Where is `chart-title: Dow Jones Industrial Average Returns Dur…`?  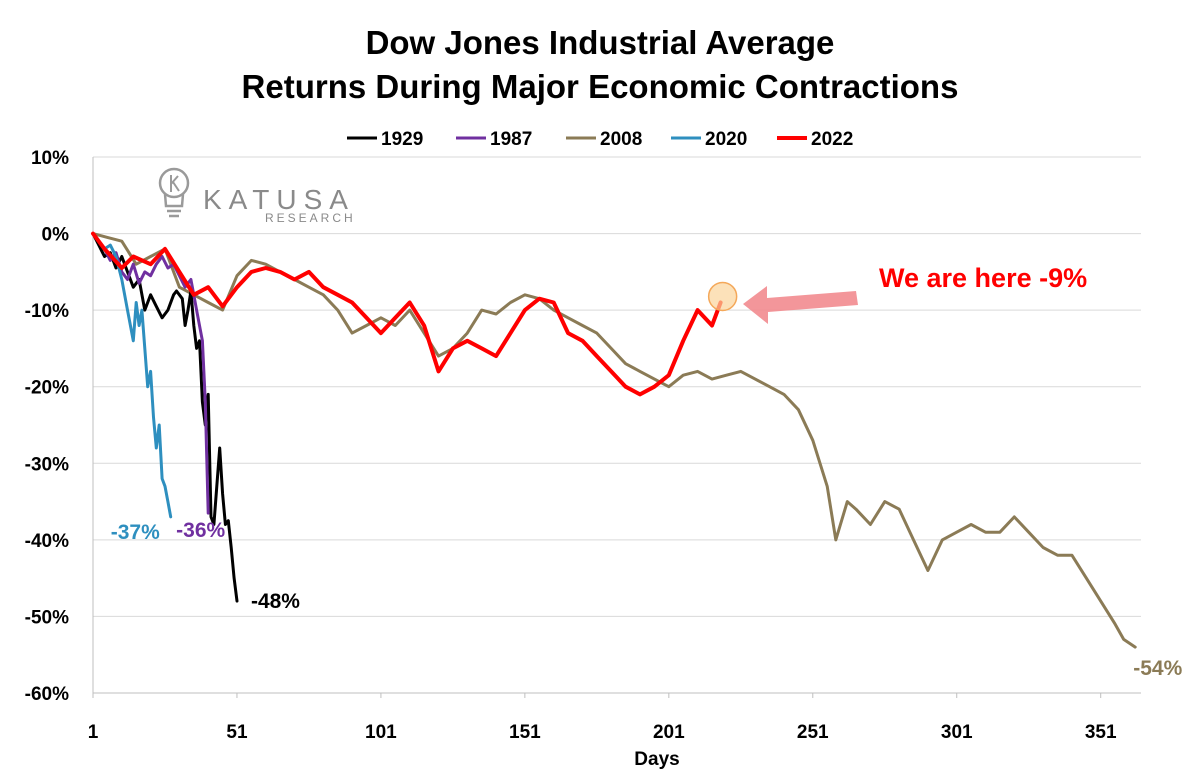
chart-title: Dow Jones Industrial Average Returns Dur… is located at coordinates (600, 64).